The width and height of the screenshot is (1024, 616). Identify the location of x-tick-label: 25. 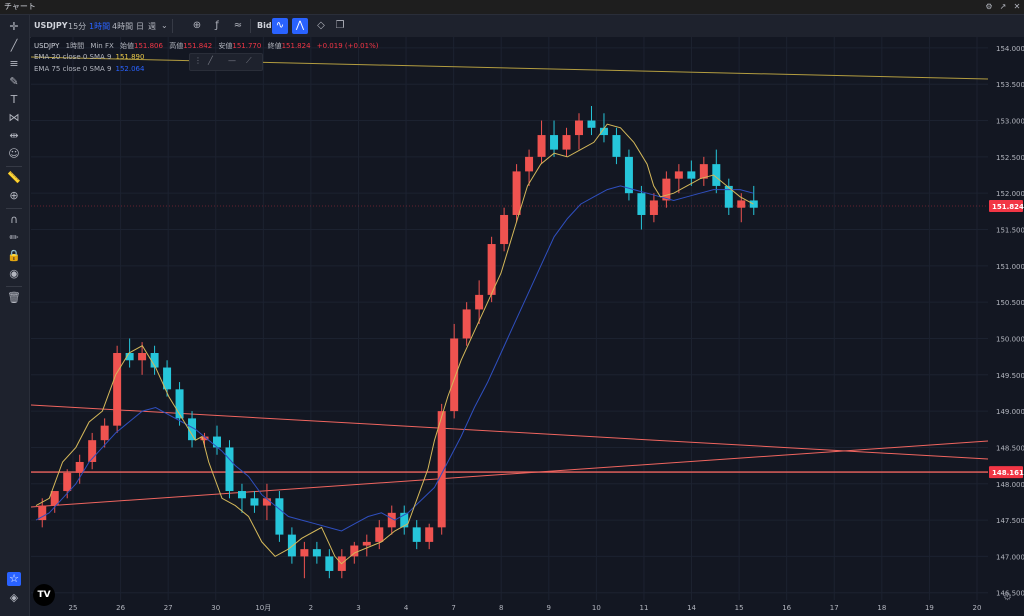
(73, 608).